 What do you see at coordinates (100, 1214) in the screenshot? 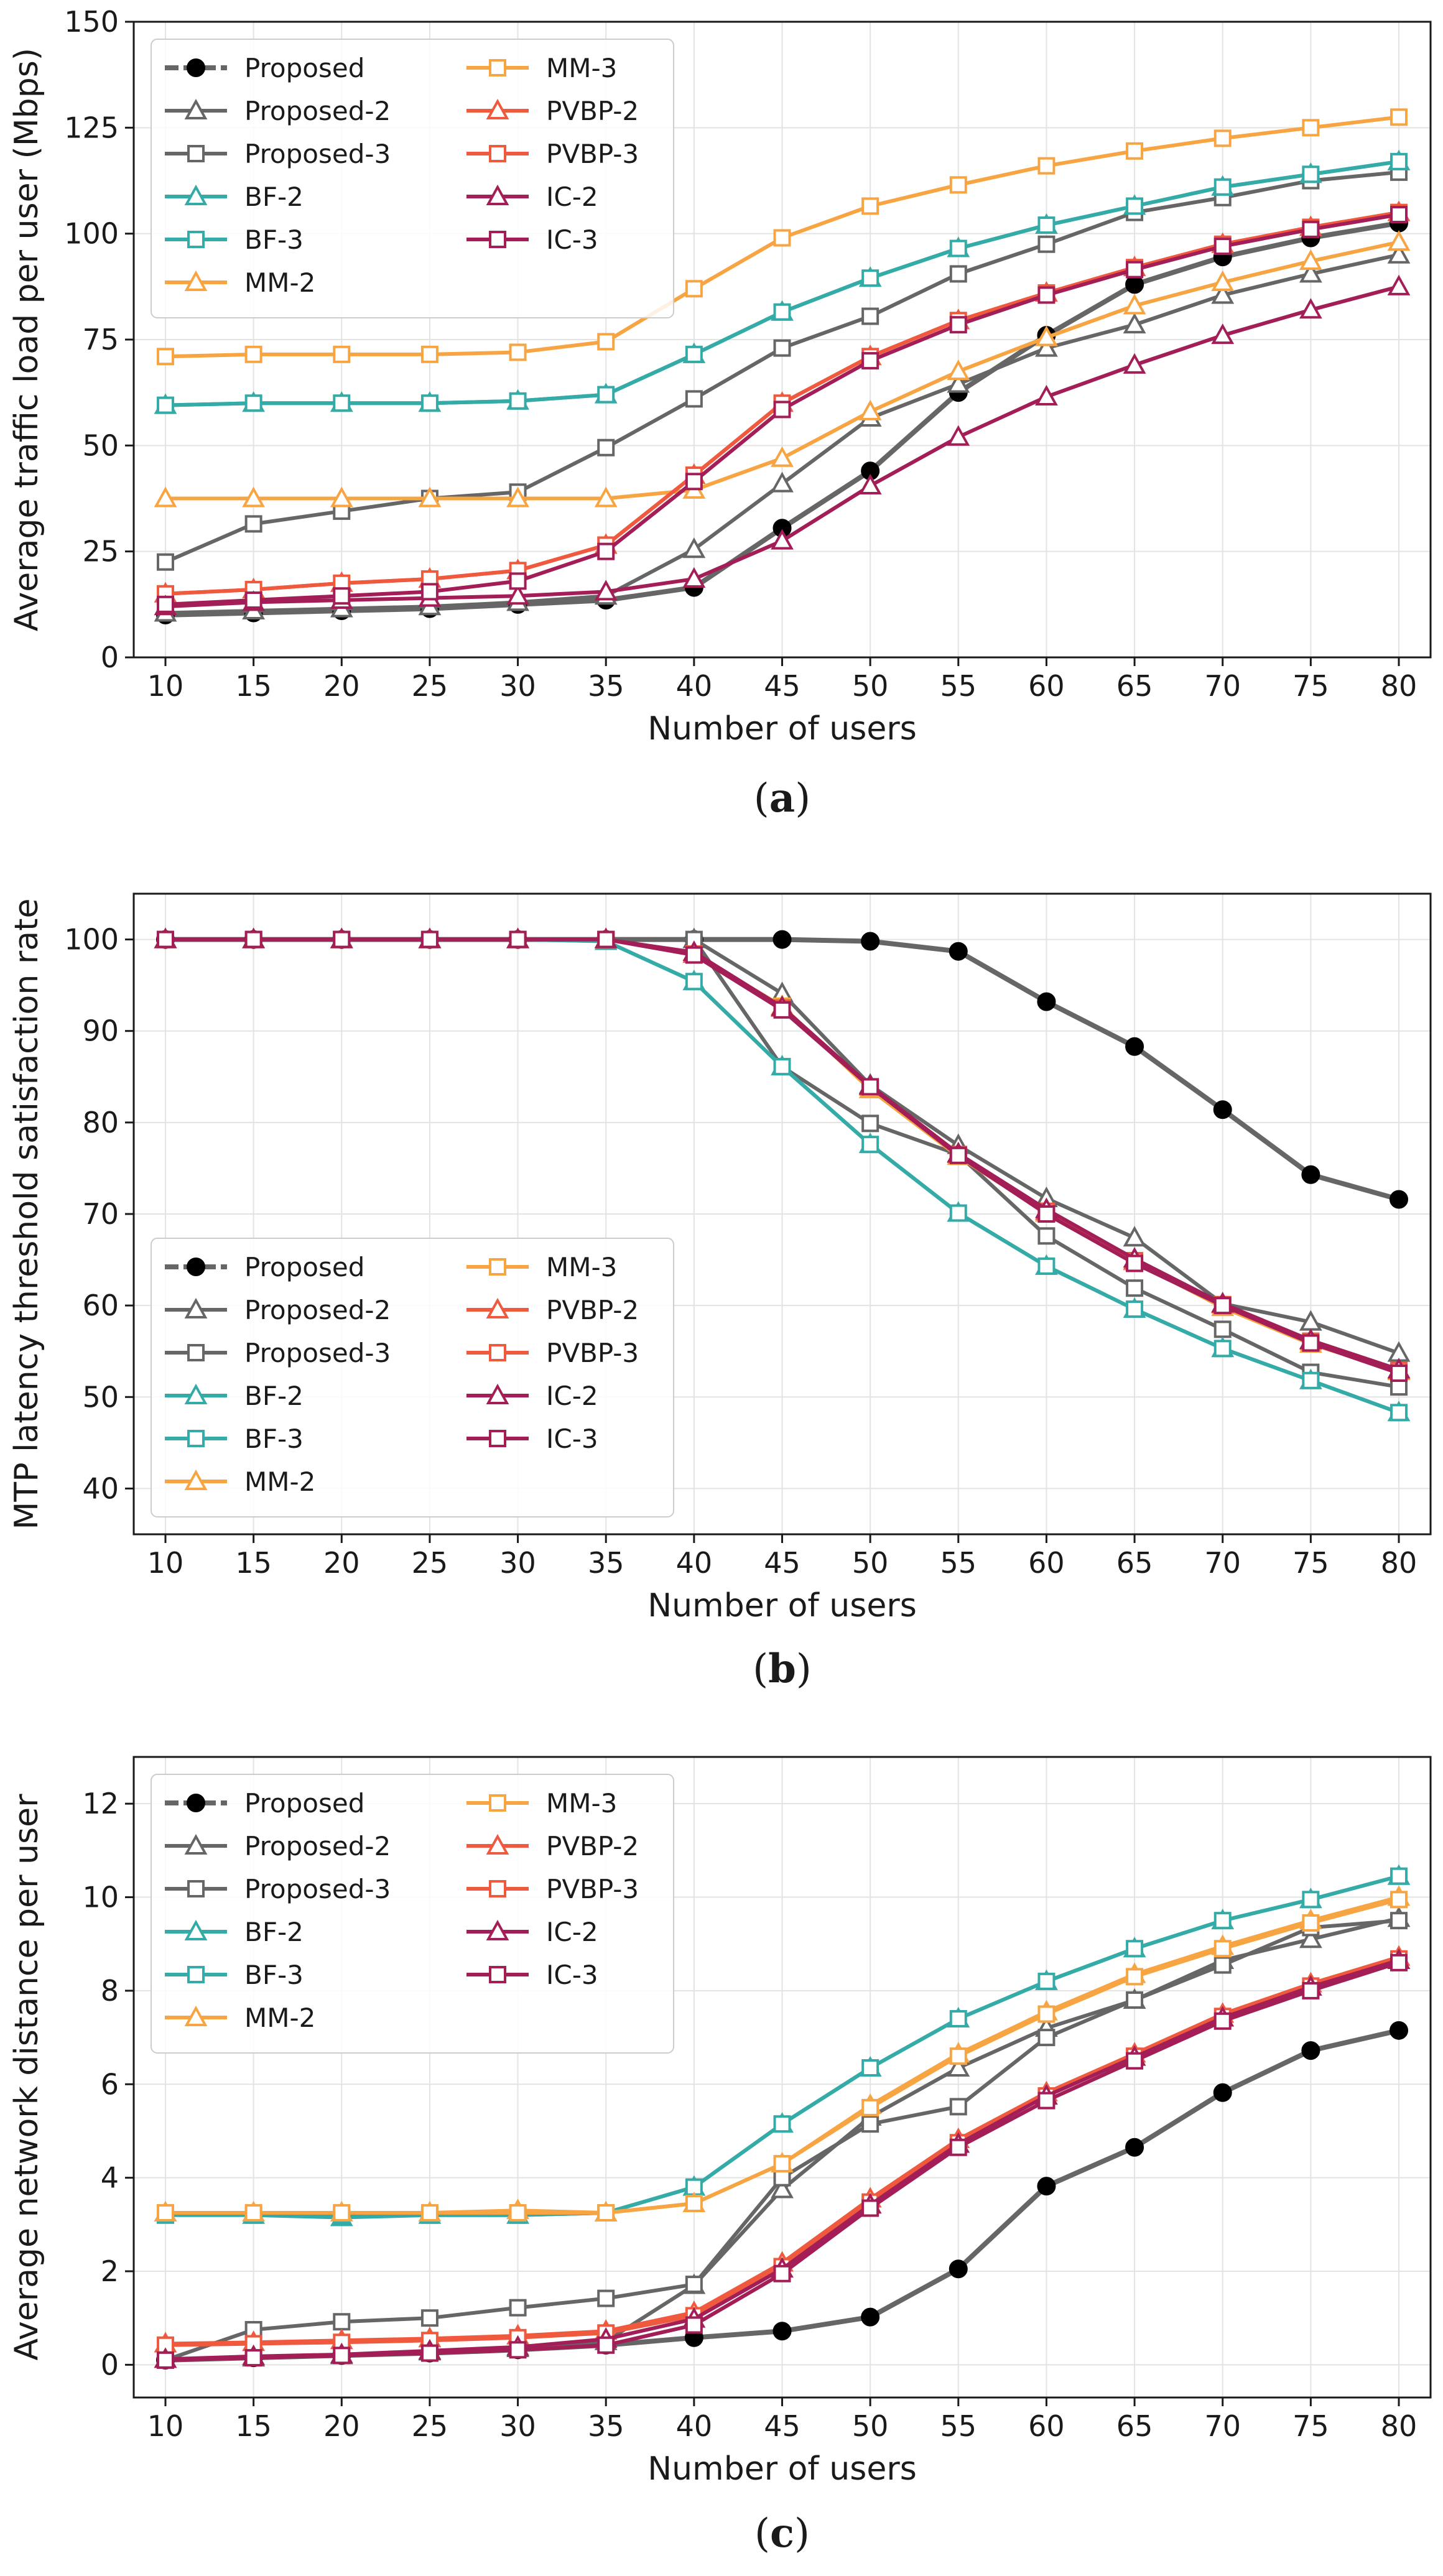
I see `y-tick-label: 70` at bounding box center [100, 1214].